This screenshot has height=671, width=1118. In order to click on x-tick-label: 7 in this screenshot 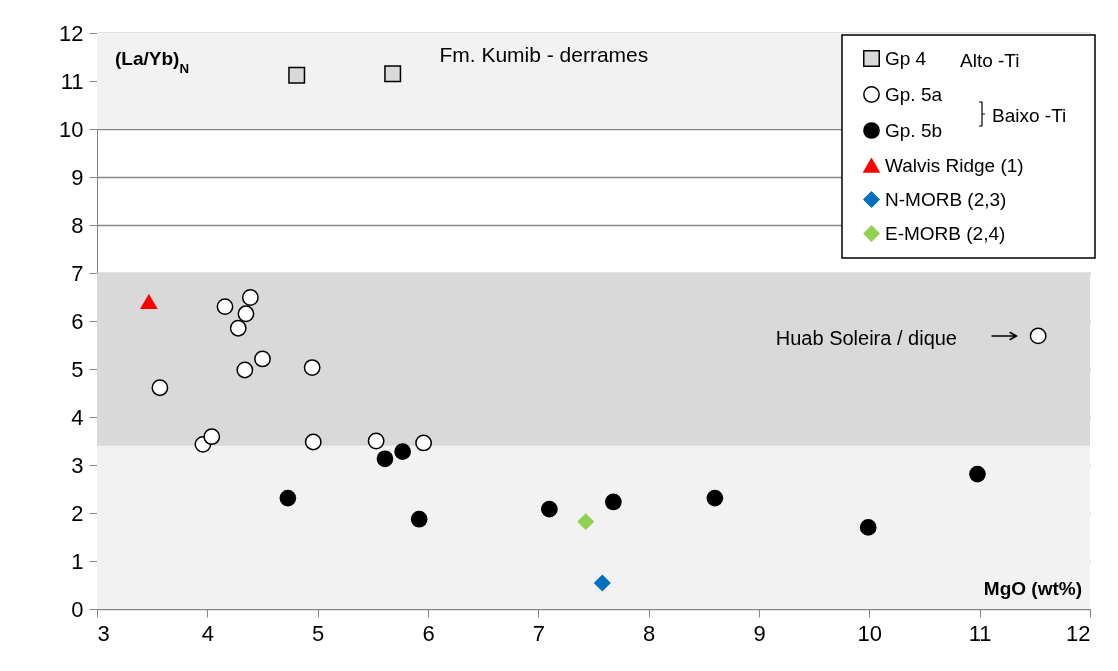, I will do `click(538, 633)`.